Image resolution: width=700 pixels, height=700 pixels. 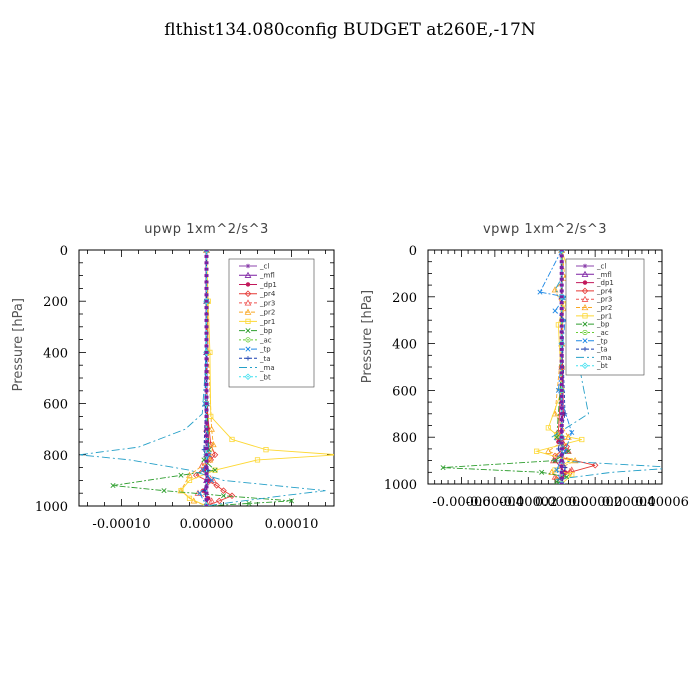 What do you see at coordinates (367, 336) in the screenshot?
I see `y-axis-title: Pressure [hPa]` at bounding box center [367, 336].